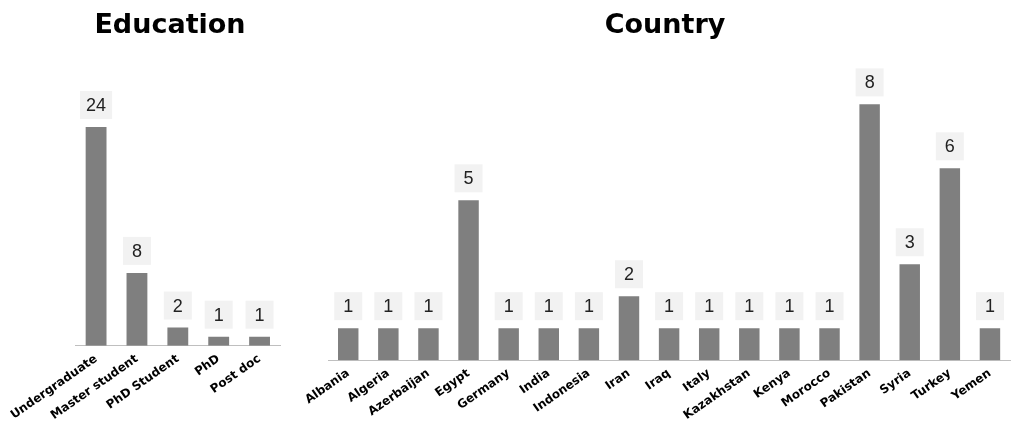  What do you see at coordinates (96, 105) in the screenshot?
I see `data-label: 24` at bounding box center [96, 105].